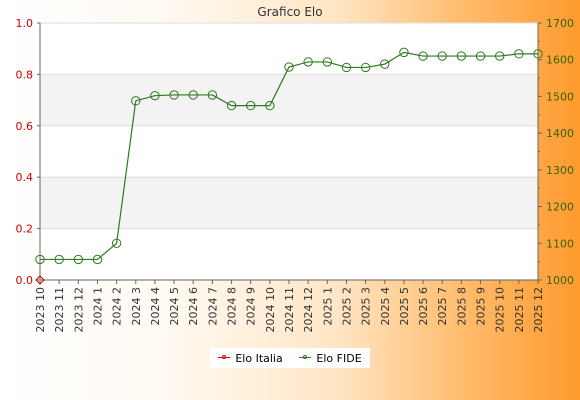 The height and width of the screenshot is (400, 580). Describe the element at coordinates (308, 310) in the screenshot. I see `x-tick-label: 2024 12` at that location.